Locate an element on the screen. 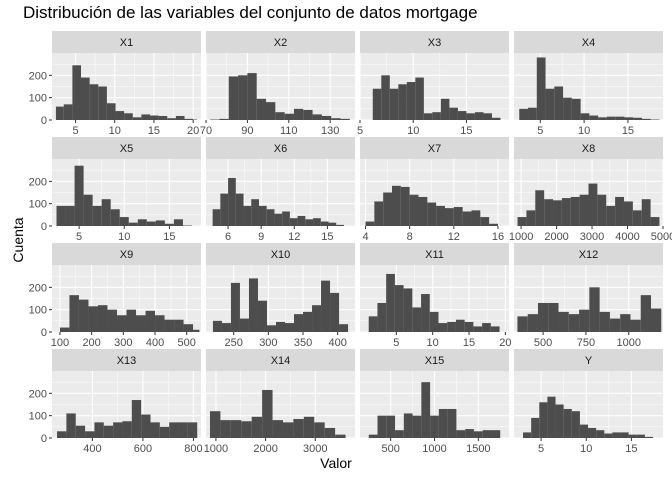 The height and width of the screenshot is (480, 672). x-tick-label: 3000 is located at coordinates (315, 449).